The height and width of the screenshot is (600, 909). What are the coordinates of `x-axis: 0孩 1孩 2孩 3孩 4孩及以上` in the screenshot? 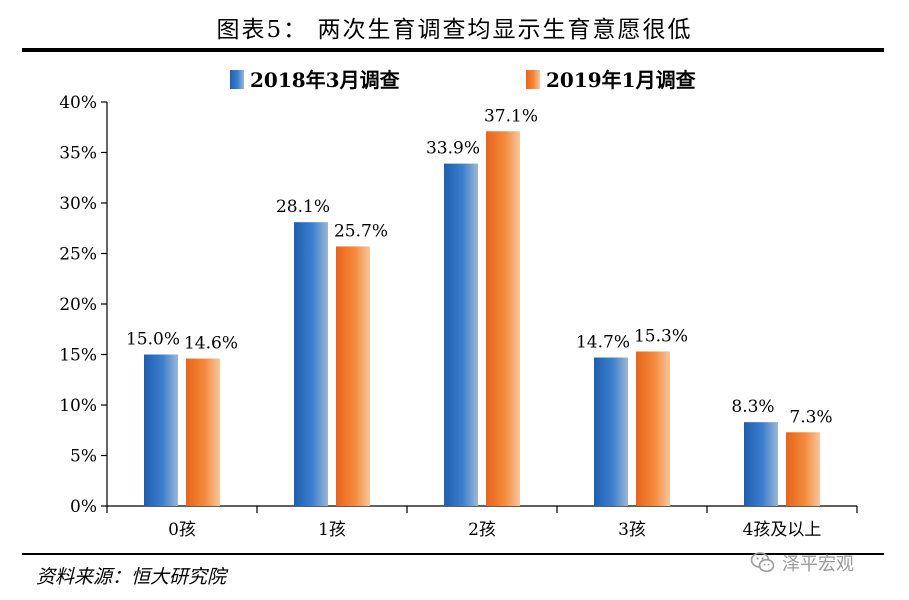 It's located at (482, 522).